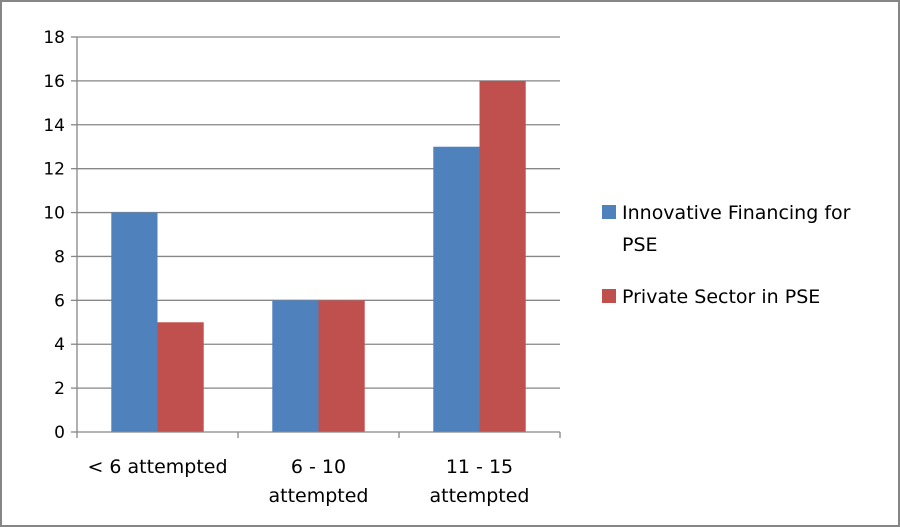 Image resolution: width=900 pixels, height=527 pixels. What do you see at coordinates (54, 82) in the screenshot?
I see `y-tick-label: 16` at bounding box center [54, 82].